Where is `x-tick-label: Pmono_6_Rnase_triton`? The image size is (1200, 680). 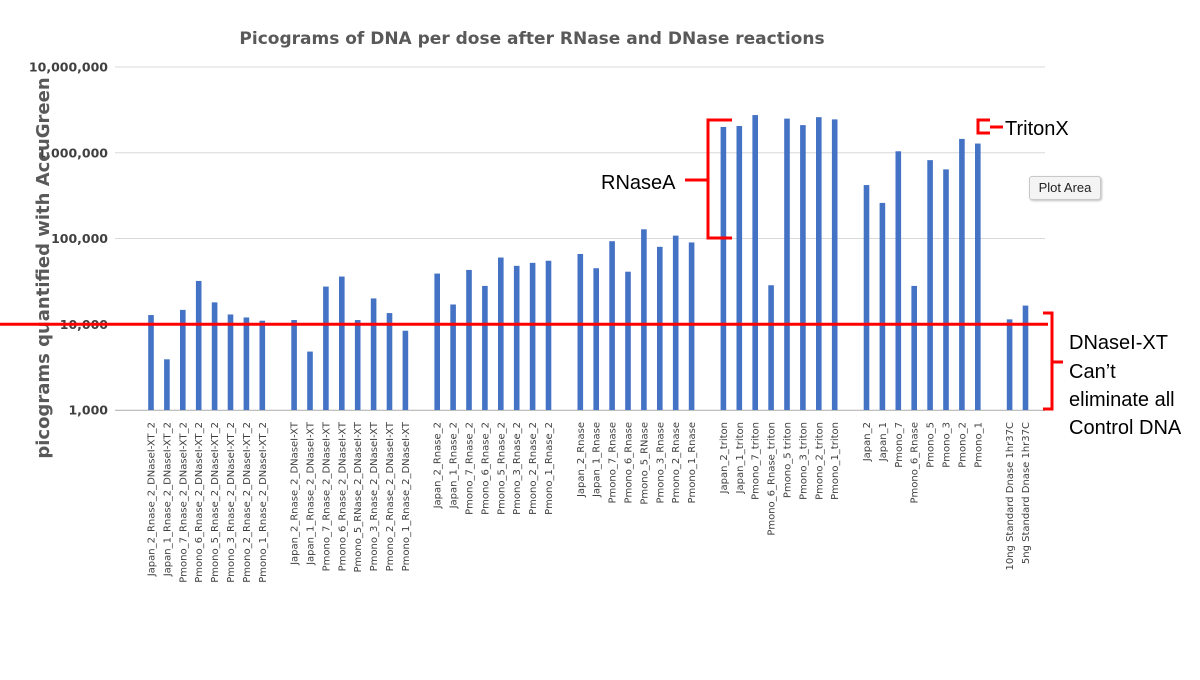 x-tick-label: Pmono_6_Rnase_triton is located at coordinates (772, 479).